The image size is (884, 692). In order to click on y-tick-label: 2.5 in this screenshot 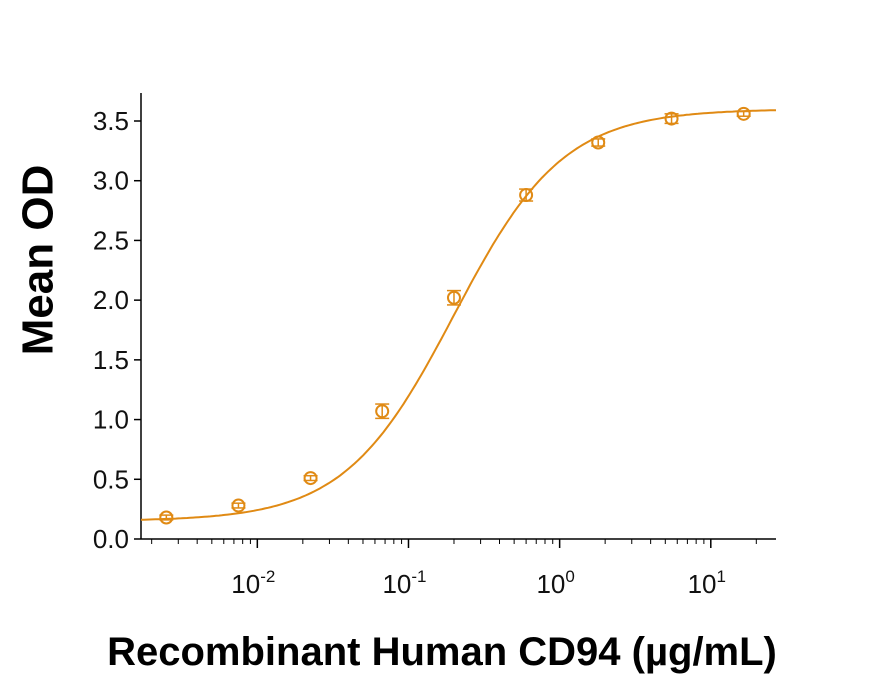, I will do `click(111, 240)`.